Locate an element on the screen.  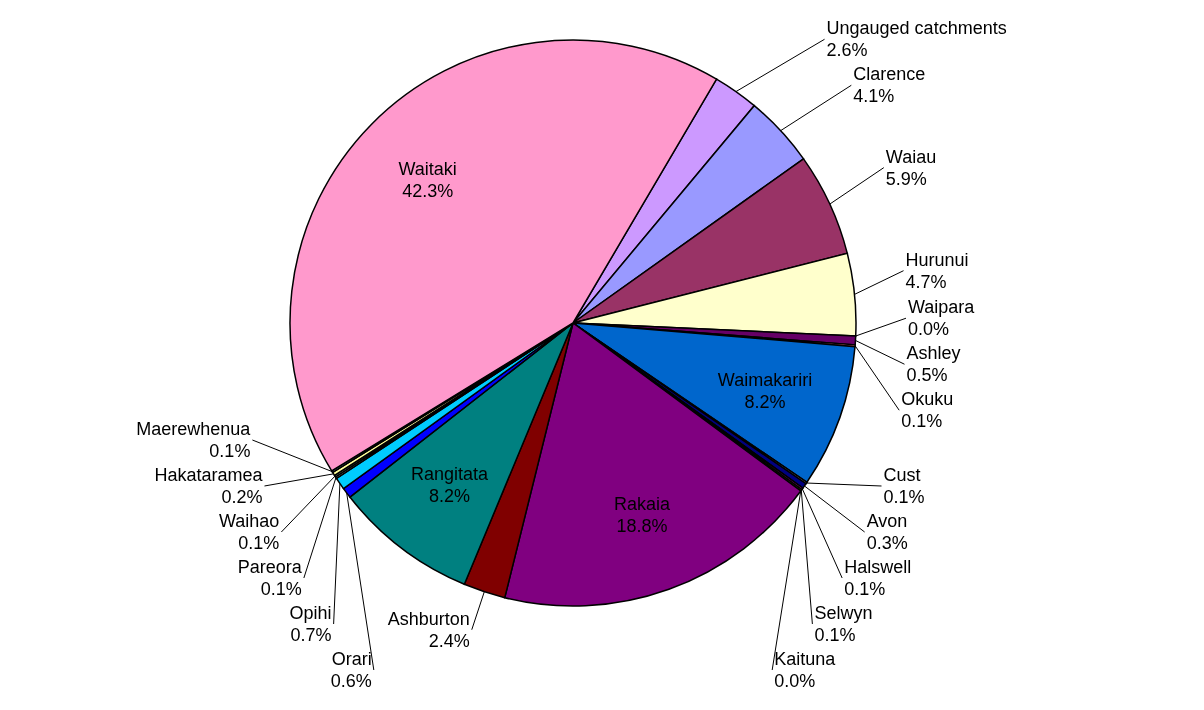
data-label: 5.9% is located at coordinates (906, 178).